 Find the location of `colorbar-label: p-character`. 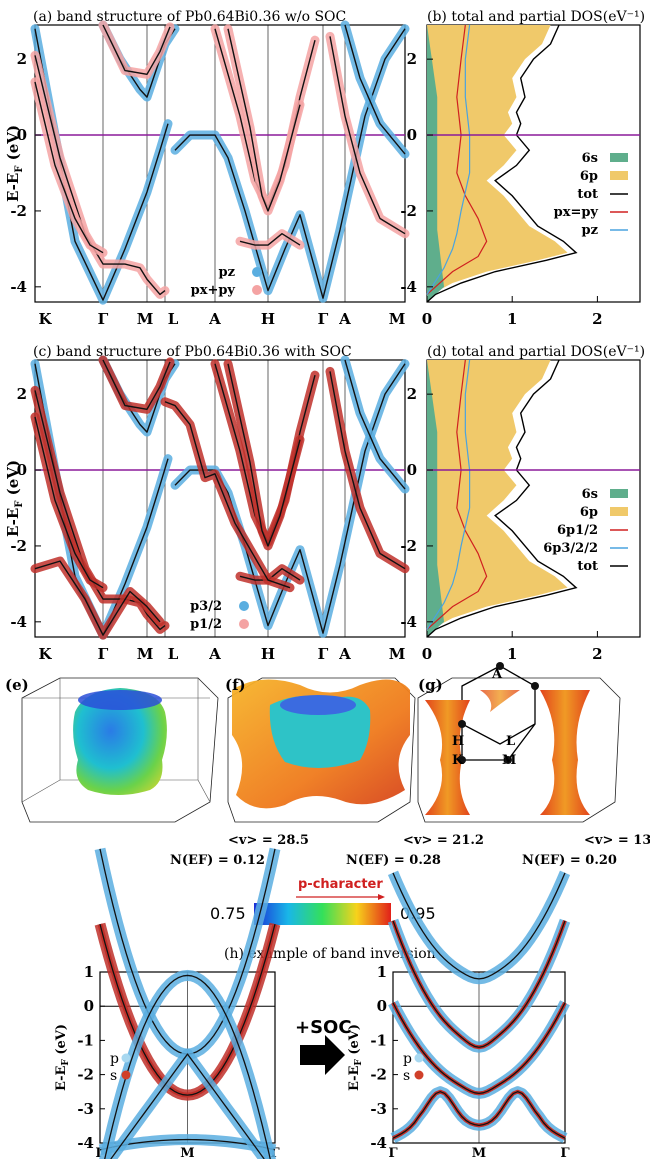

colorbar-label: p-character is located at coordinates (340, 884).